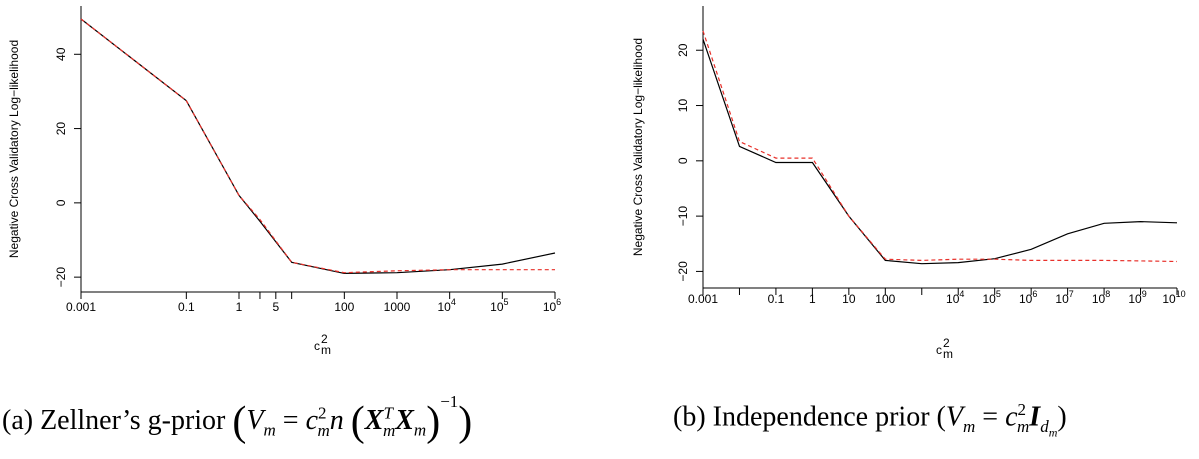  I want to click on caption-b: (b) Independence prior (Vm = c2mIdm), so click(870, 420).